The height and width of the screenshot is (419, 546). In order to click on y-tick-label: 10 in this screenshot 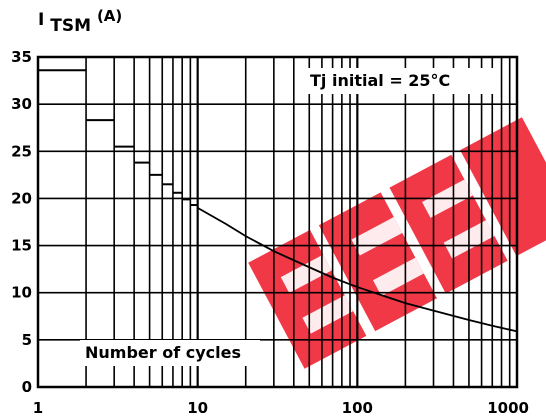, I will do `click(21, 293)`.